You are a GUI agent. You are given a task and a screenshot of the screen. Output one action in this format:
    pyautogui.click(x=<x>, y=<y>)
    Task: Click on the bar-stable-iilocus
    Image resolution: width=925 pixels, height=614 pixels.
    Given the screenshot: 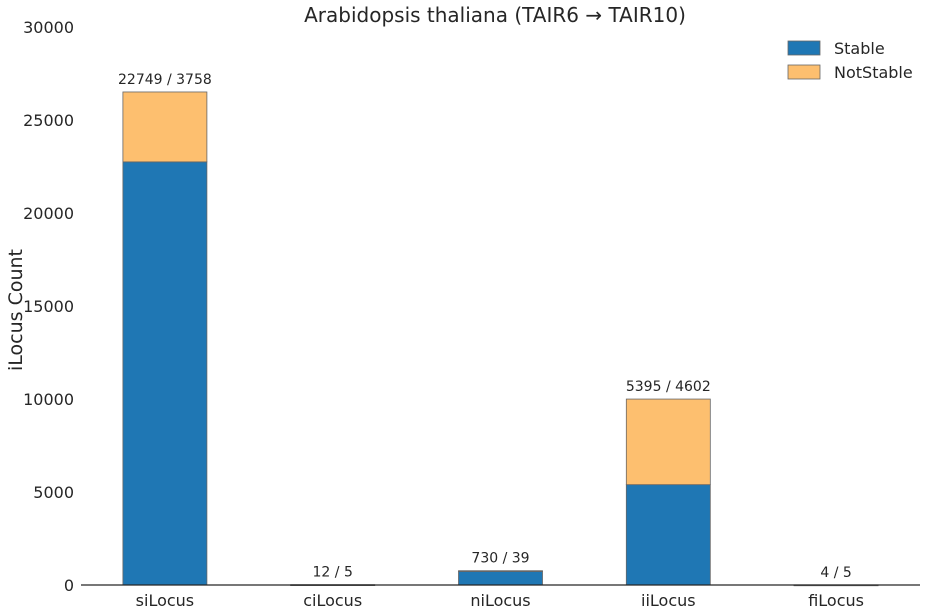 What is the action you would take?
    pyautogui.click(x=668, y=535)
    